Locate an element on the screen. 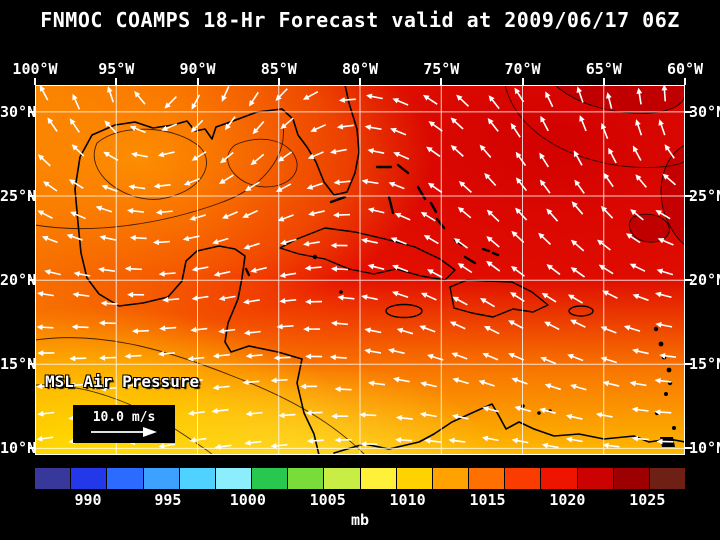 The width and height of the screenshot is (720, 540). jamaica-outline is located at coordinates (404, 311).